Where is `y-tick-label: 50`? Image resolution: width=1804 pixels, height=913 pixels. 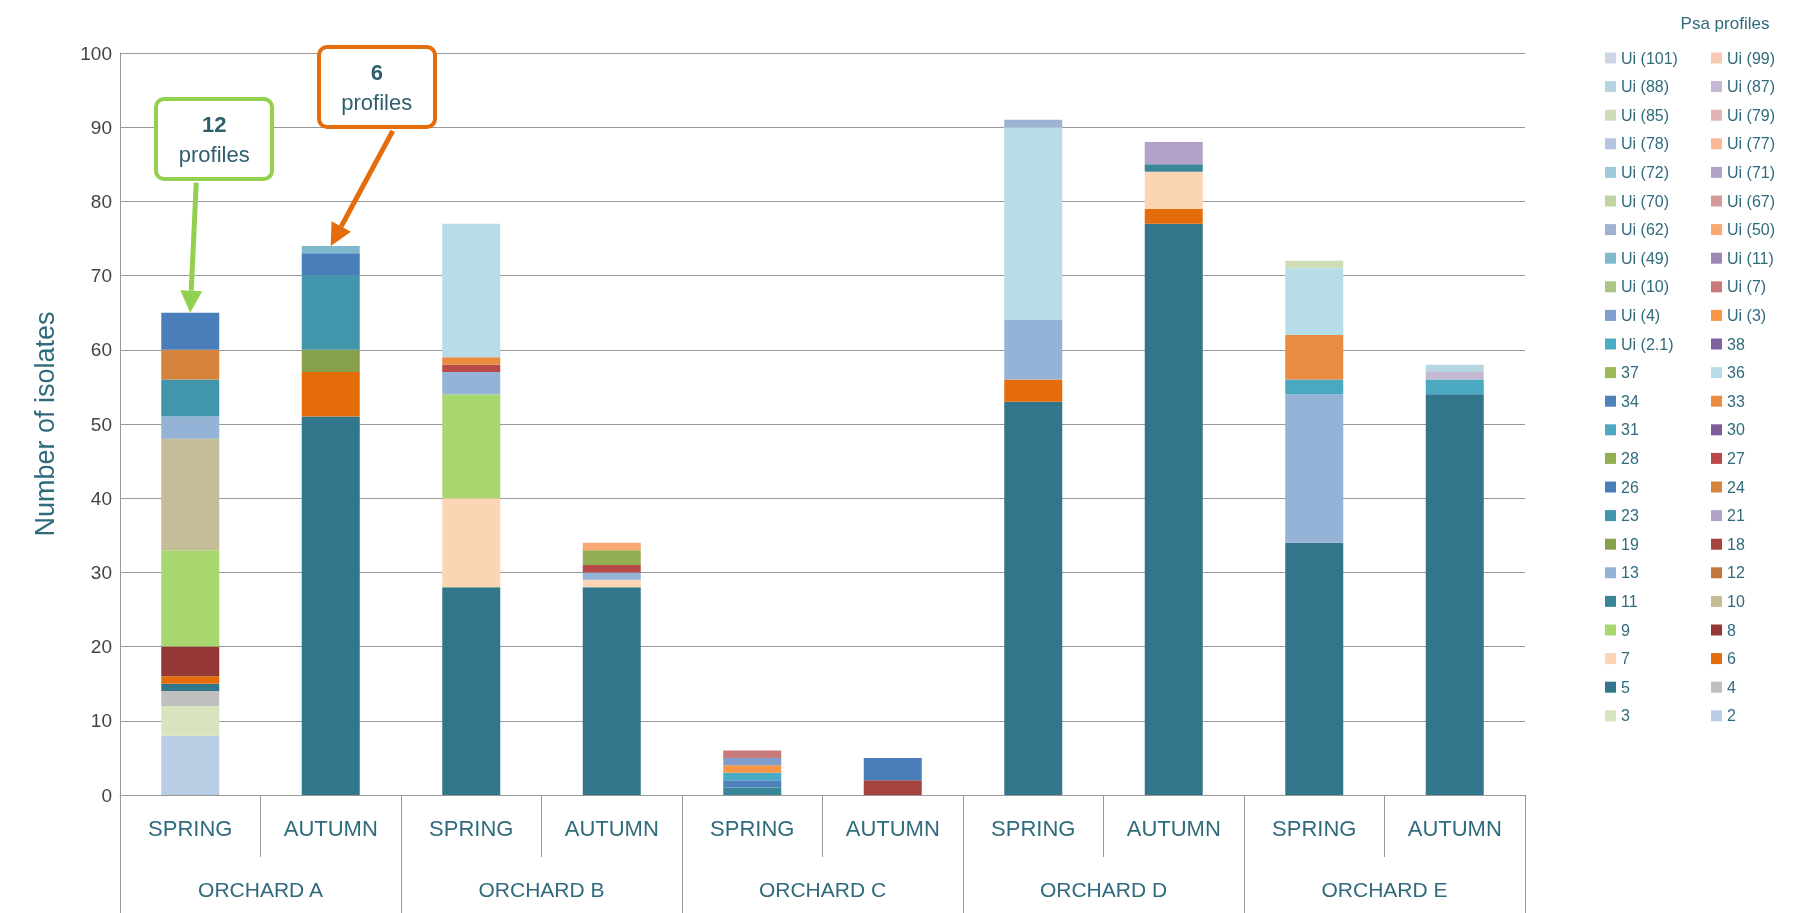 y-tick-label: 50 is located at coordinates (101, 424).